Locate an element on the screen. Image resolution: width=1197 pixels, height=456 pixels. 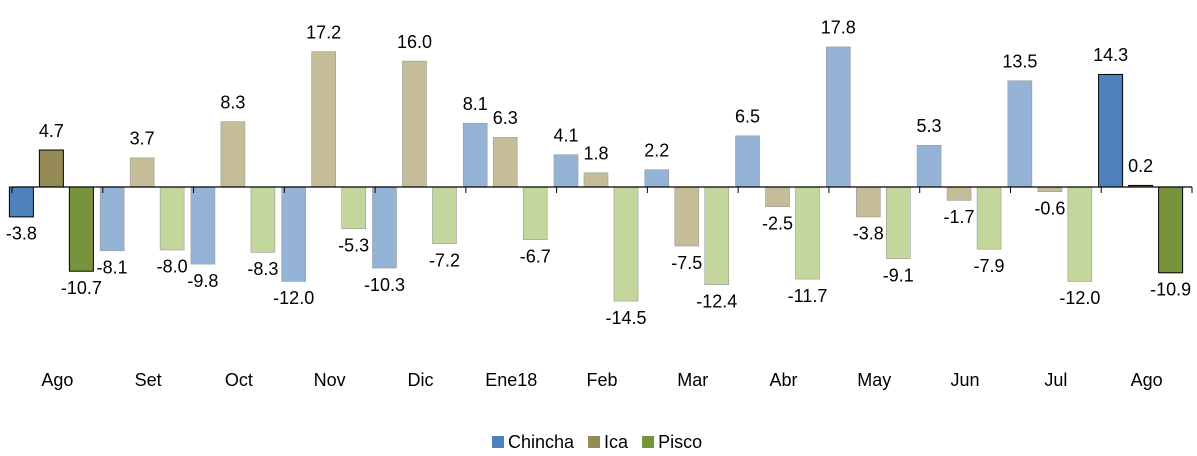
x-tick-label: Oct is located at coordinates (239, 380).